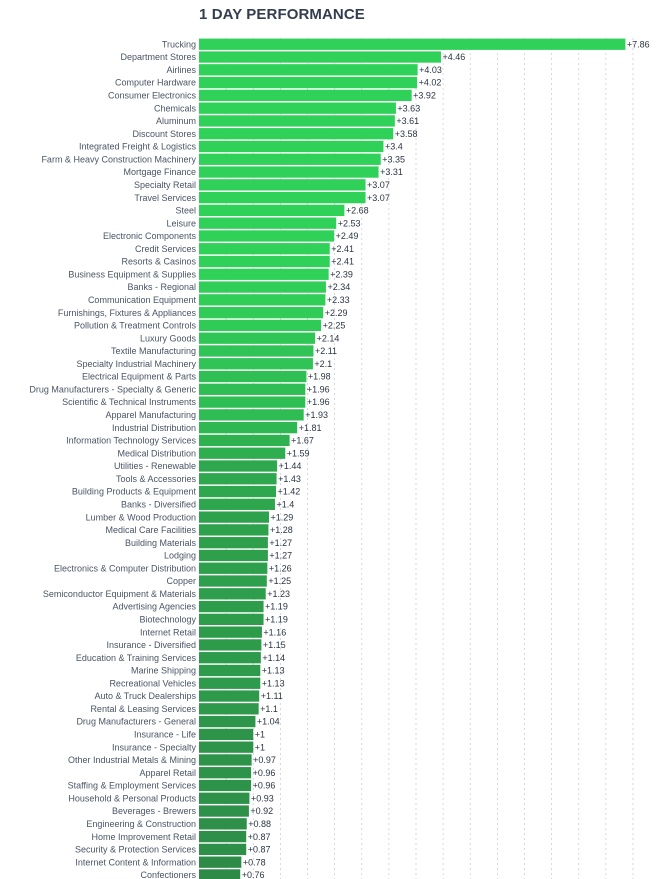  Describe the element at coordinates (424, 96) in the screenshot. I see `data-label: +3.92` at that location.